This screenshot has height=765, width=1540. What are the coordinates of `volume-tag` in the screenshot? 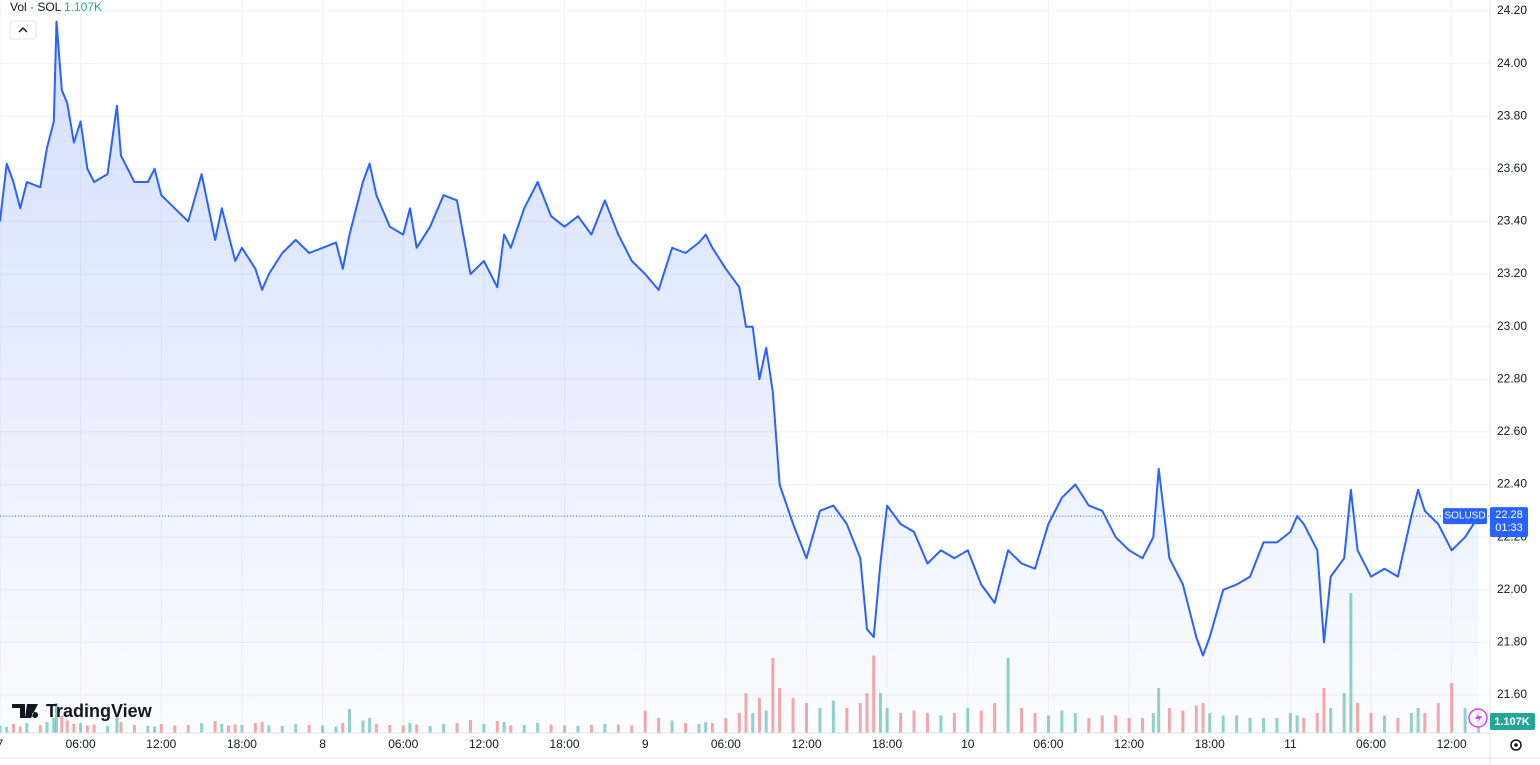 It's located at (1512, 721).